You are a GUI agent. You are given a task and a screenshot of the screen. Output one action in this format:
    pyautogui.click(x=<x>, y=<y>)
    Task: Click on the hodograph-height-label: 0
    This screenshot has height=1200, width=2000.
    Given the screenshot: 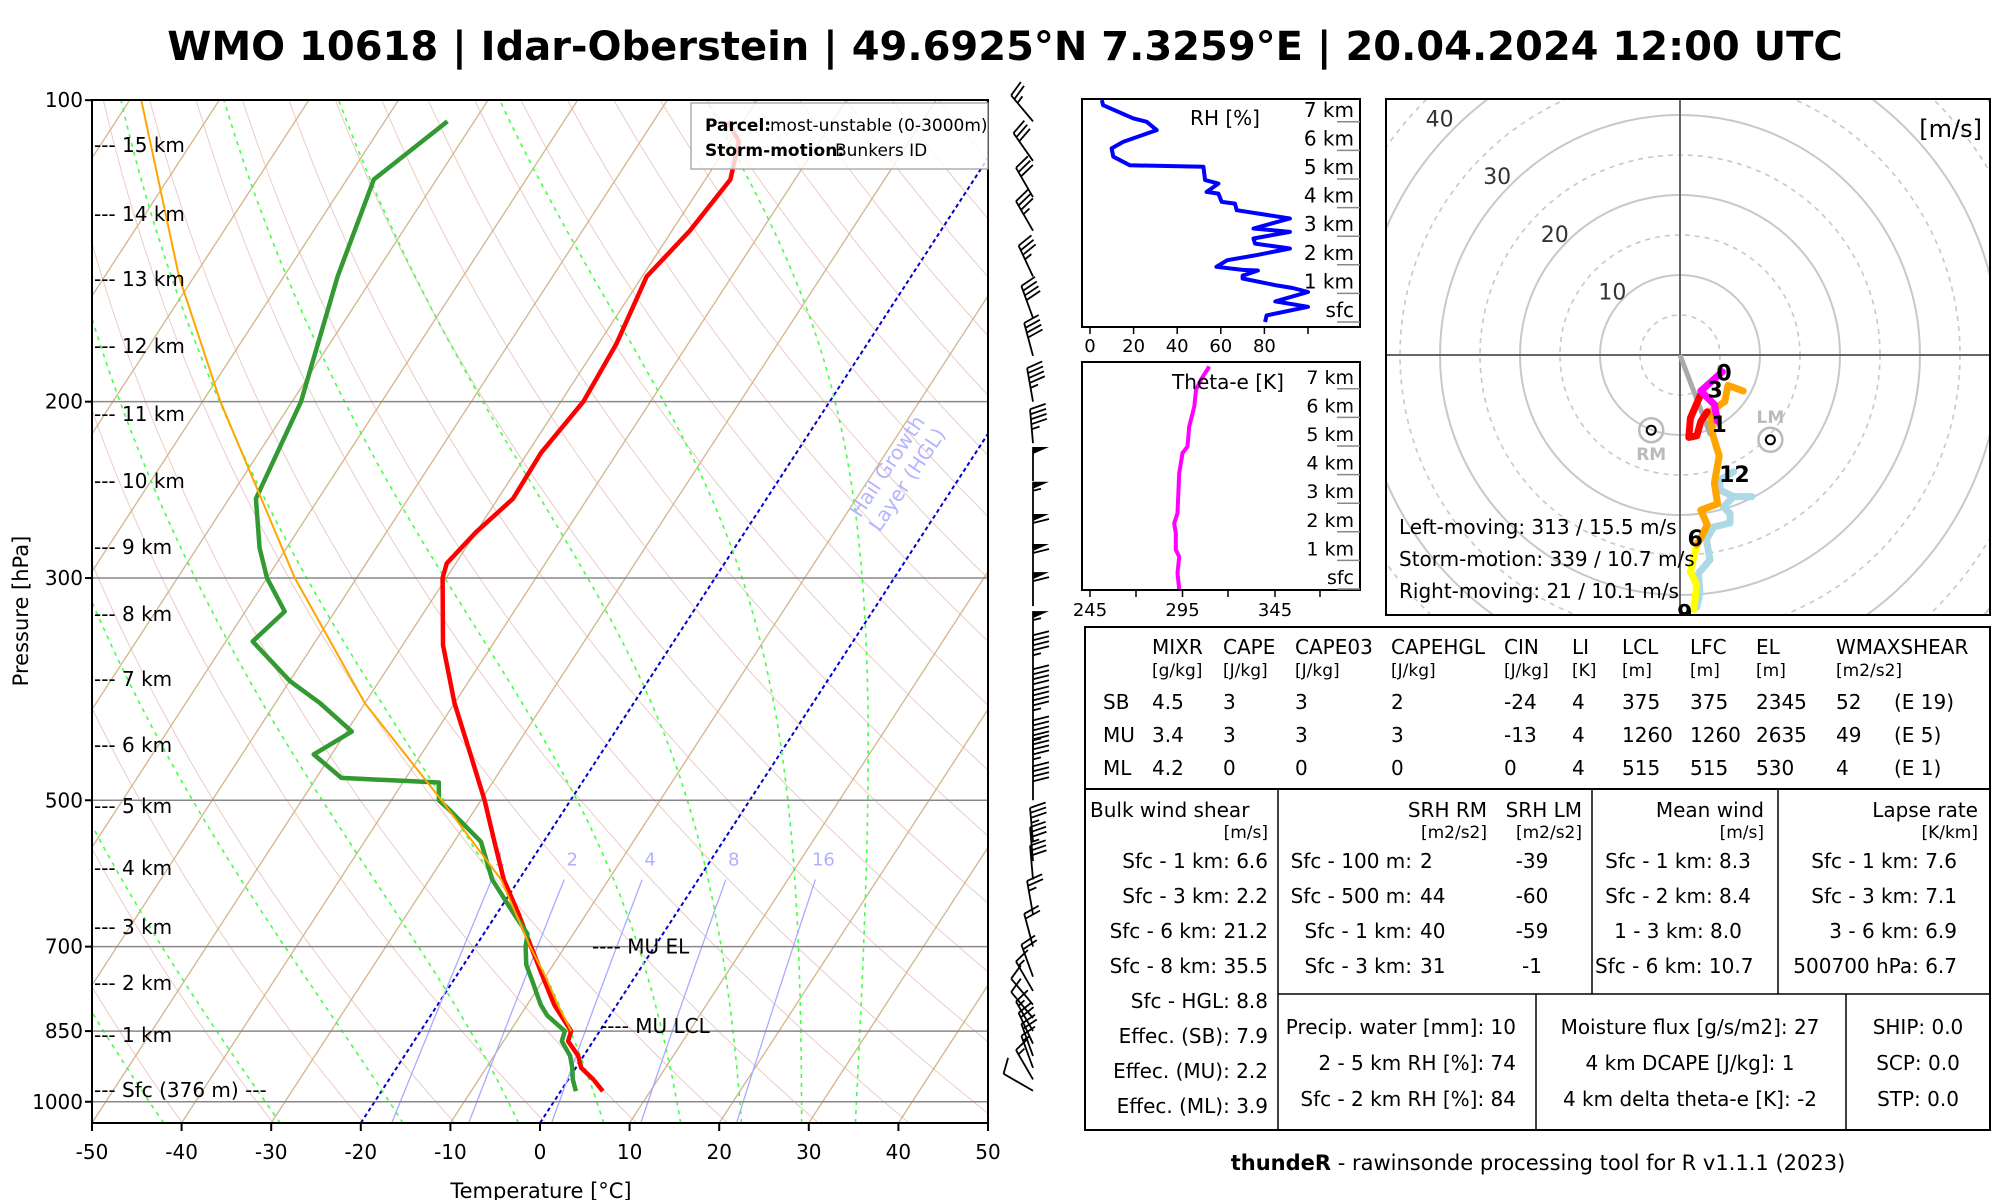 What is the action you would take?
    pyautogui.click(x=1723, y=374)
    